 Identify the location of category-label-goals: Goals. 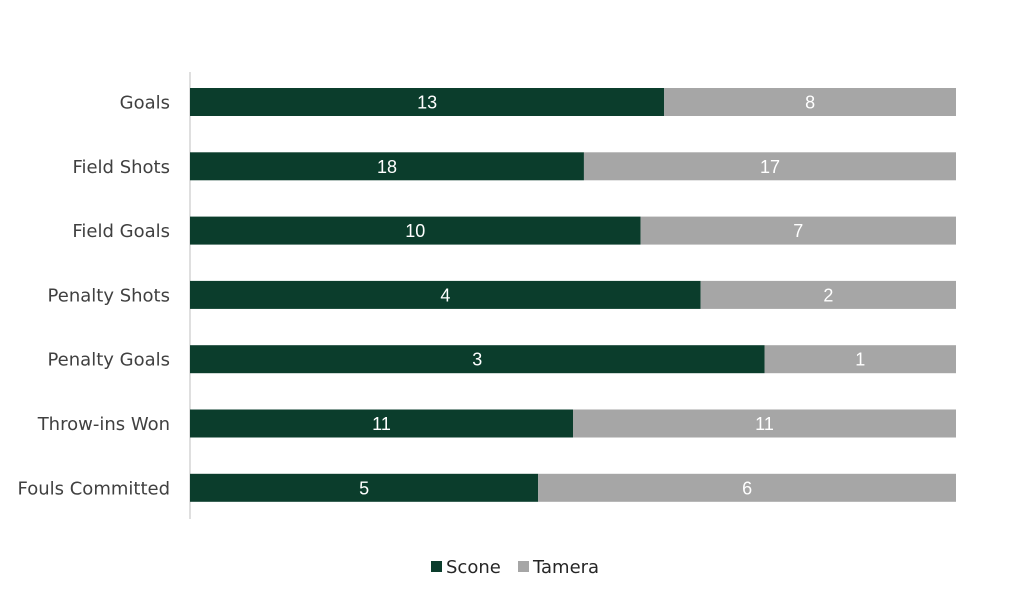
(145, 103).